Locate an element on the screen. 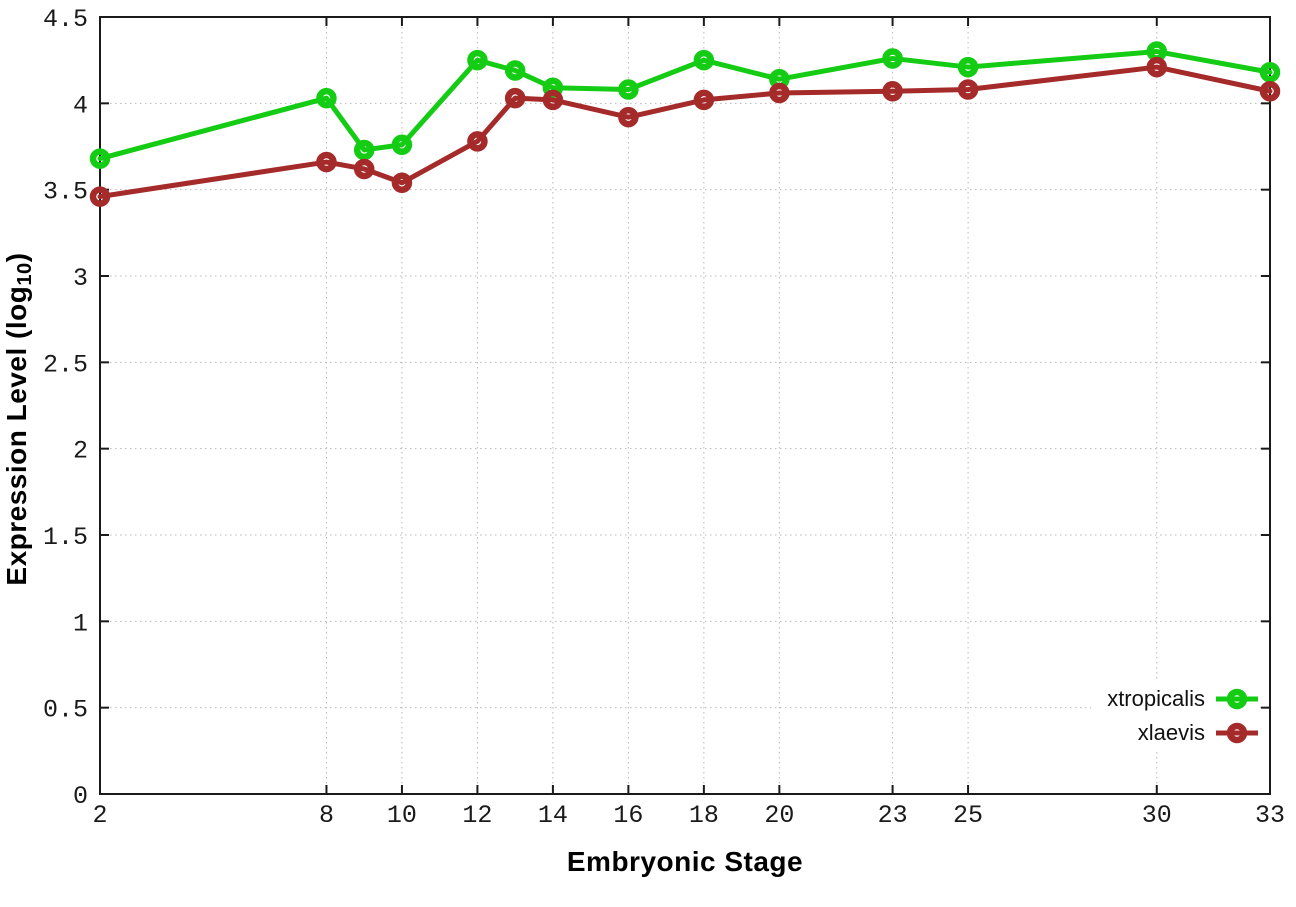 This screenshot has width=1296, height=907. xlaevis-marker-icon is located at coordinates (1237, 733).